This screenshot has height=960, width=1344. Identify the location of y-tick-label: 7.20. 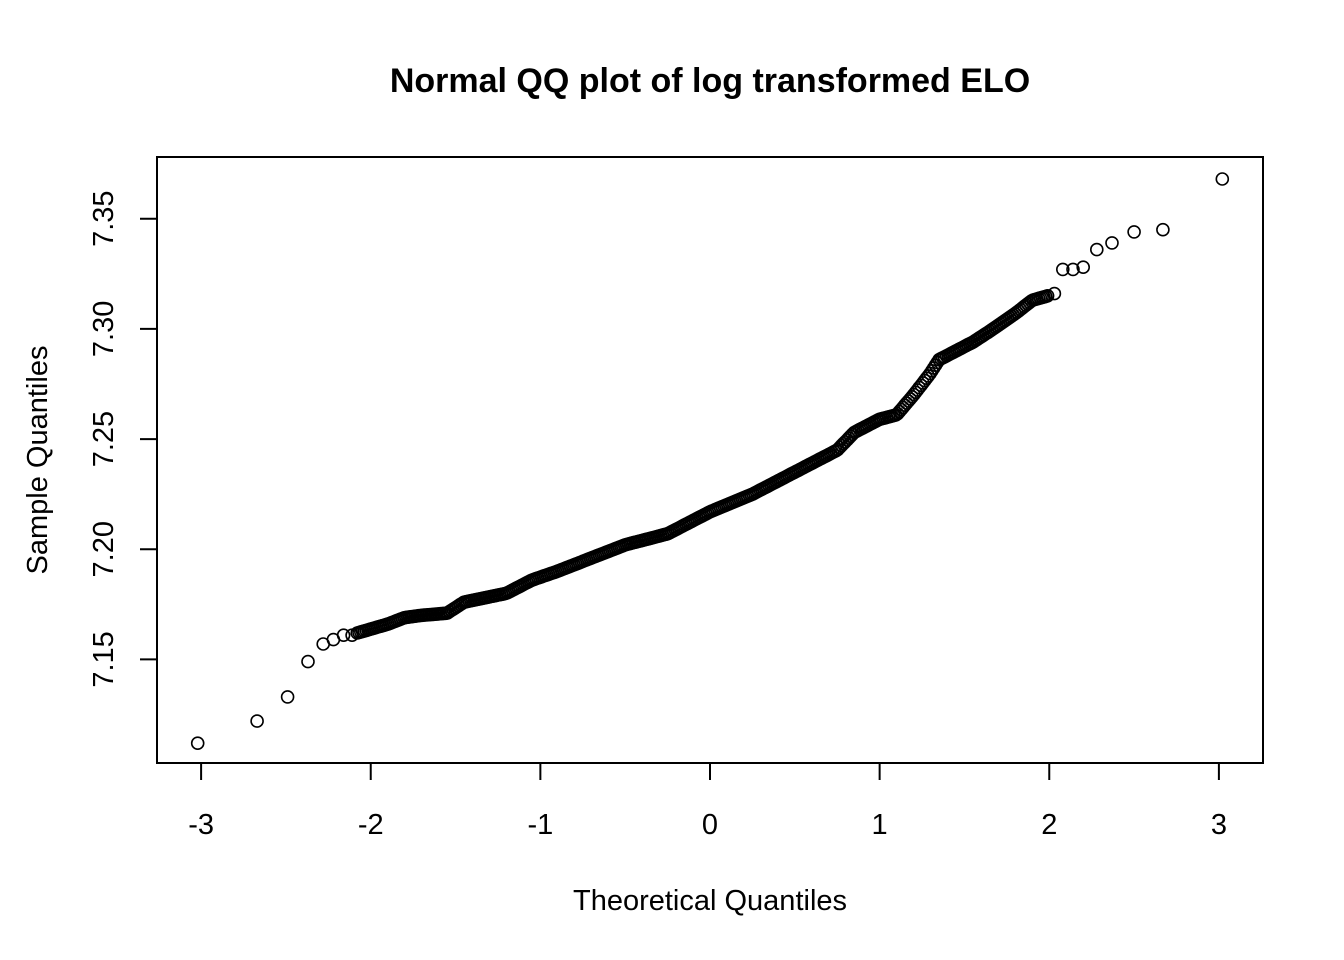
(104, 549).